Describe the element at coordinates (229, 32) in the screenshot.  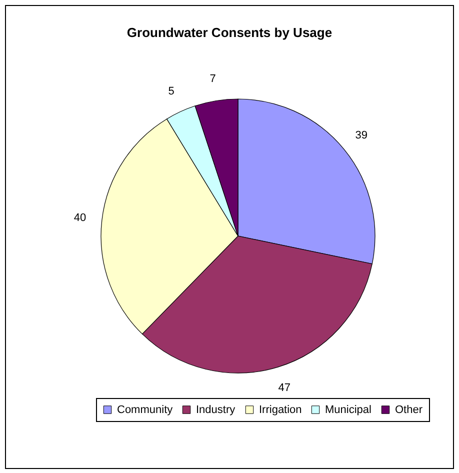
I see `chart-title: Groundwater Consents by Usage` at that location.